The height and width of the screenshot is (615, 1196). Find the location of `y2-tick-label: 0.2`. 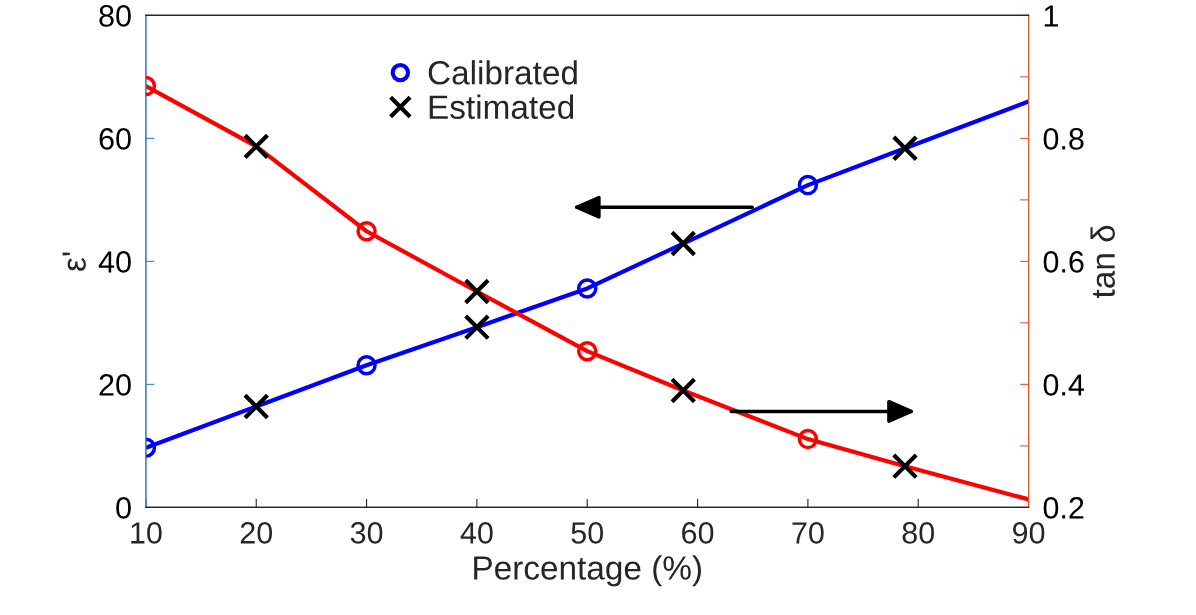

y2-tick-label: 0.2 is located at coordinates (1063, 508).